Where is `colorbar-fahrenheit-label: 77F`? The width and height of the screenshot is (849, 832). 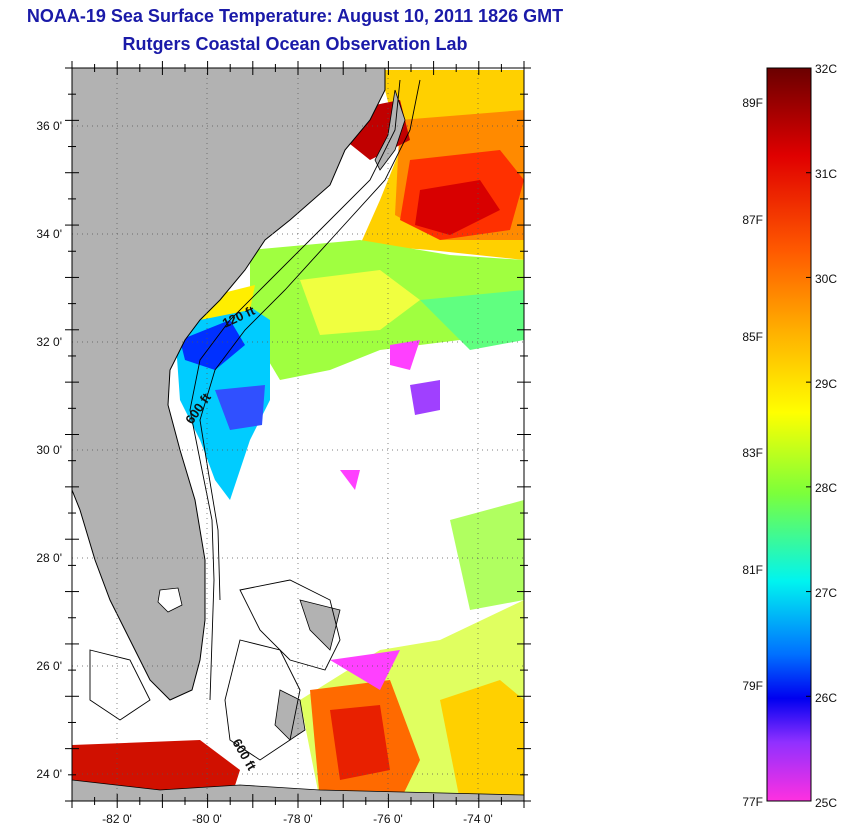 colorbar-fahrenheit-label: 77F is located at coordinates (752, 802).